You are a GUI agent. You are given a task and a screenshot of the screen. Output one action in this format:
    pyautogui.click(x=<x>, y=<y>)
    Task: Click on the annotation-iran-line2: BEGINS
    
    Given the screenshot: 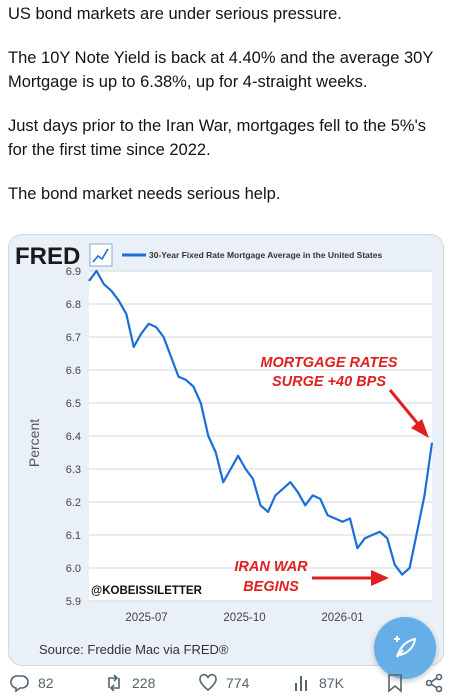 What is the action you would take?
    pyautogui.click(x=271, y=587)
    